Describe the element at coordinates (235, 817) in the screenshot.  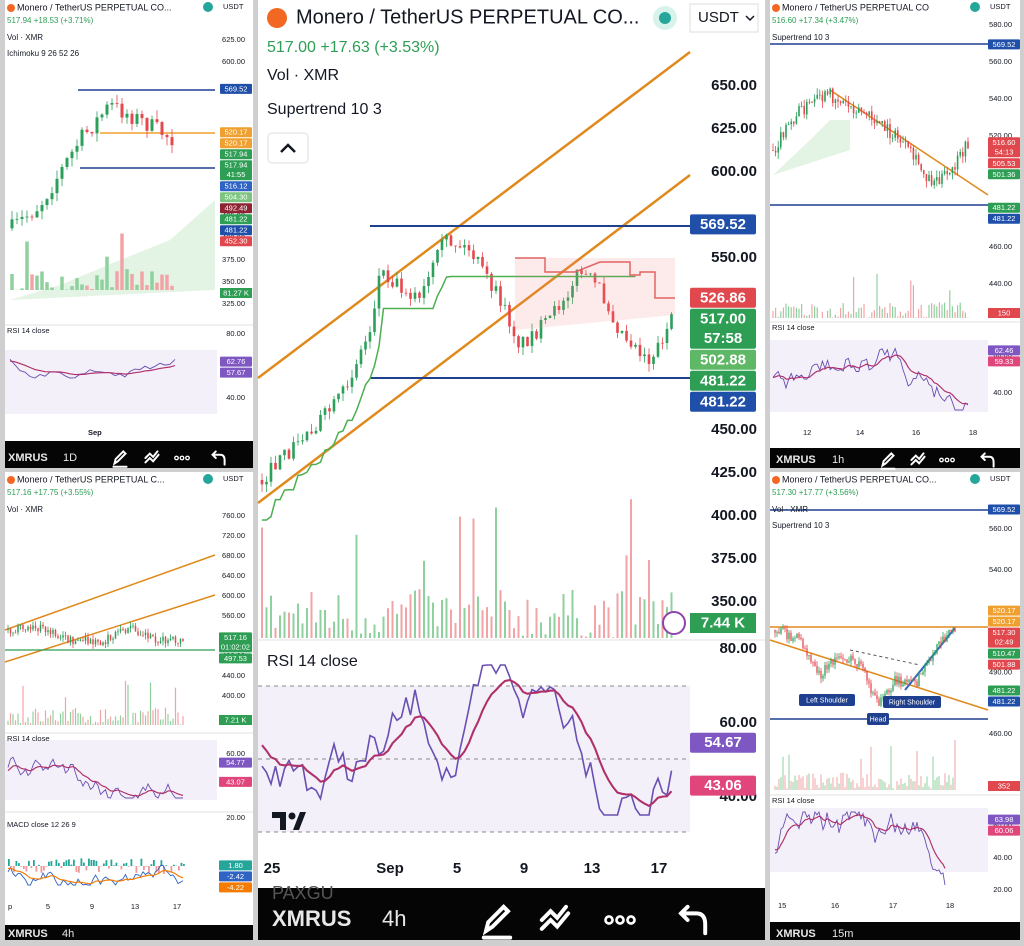
I see `macd-axis-label: 20.00` at that location.